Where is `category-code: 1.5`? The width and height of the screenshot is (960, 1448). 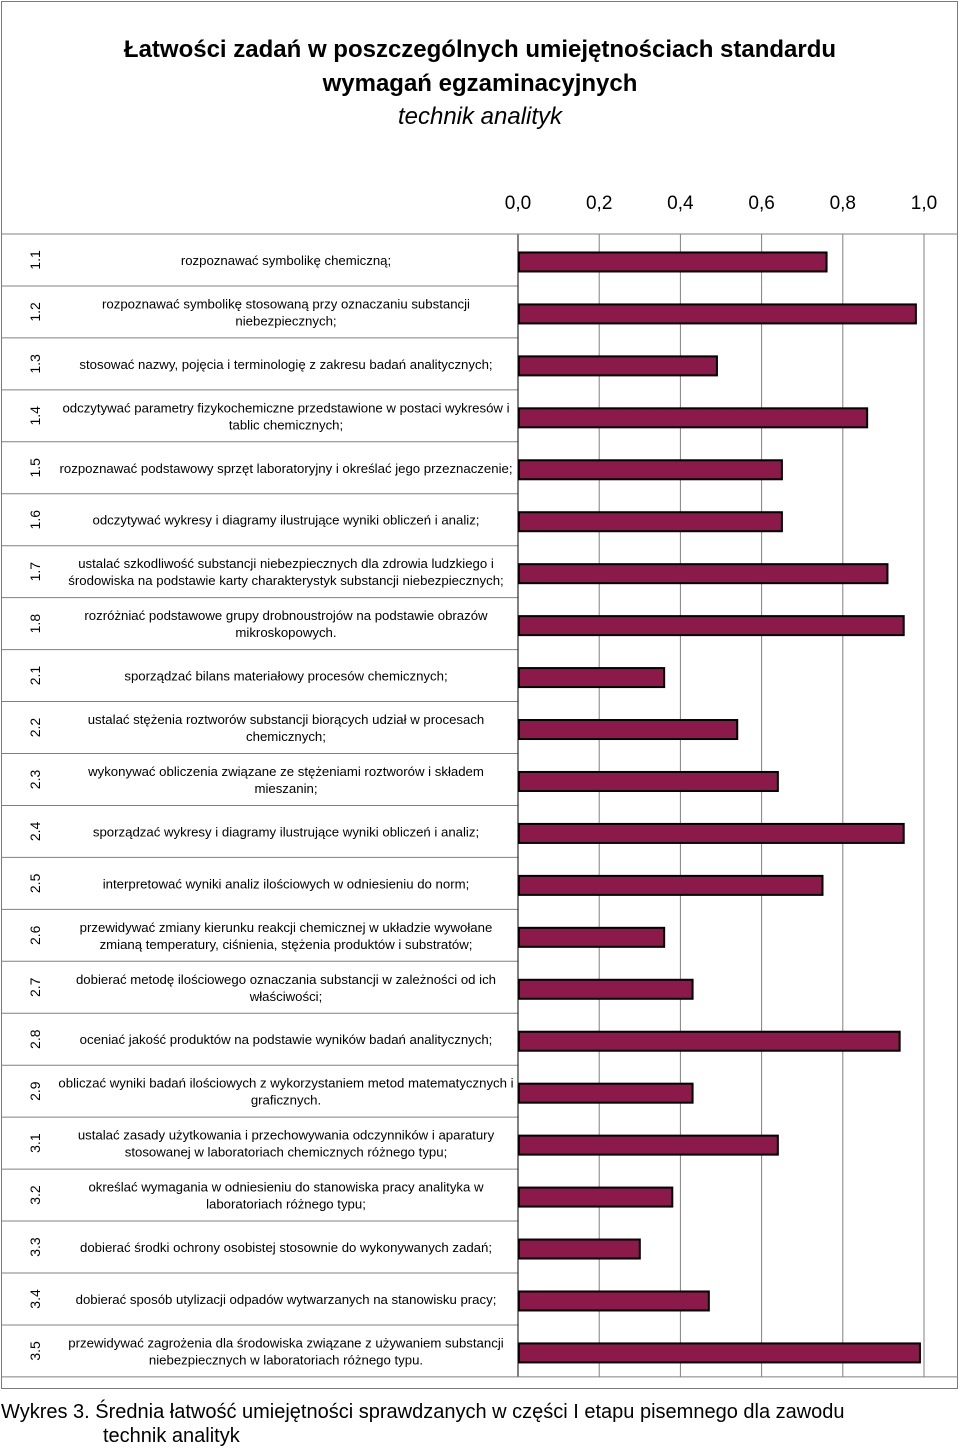 category-code: 1.5 is located at coordinates (35, 468).